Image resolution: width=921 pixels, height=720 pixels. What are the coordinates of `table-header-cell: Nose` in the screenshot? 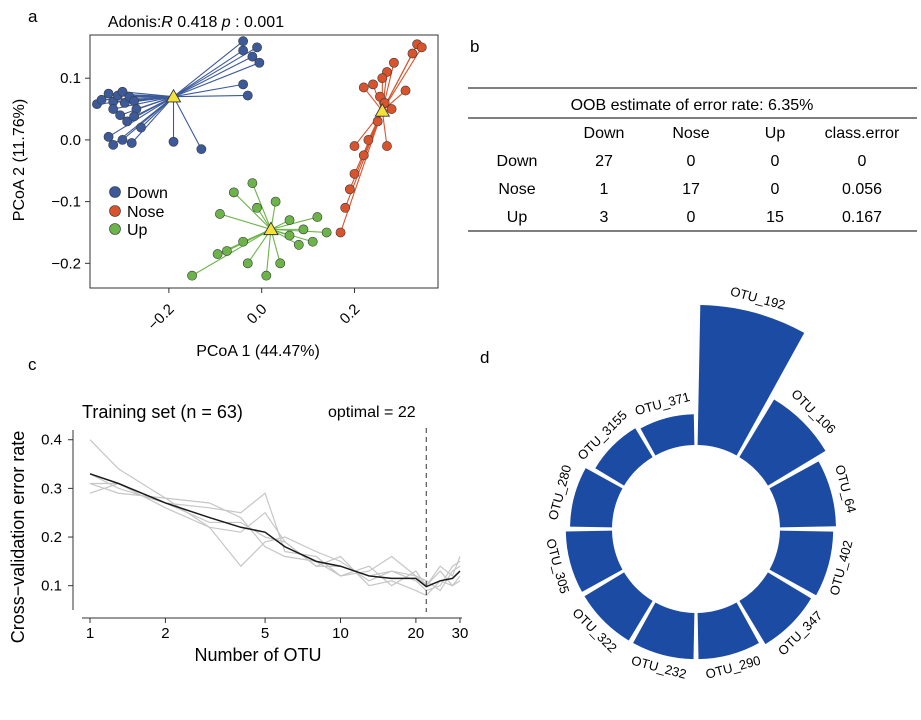 It's located at (690, 133).